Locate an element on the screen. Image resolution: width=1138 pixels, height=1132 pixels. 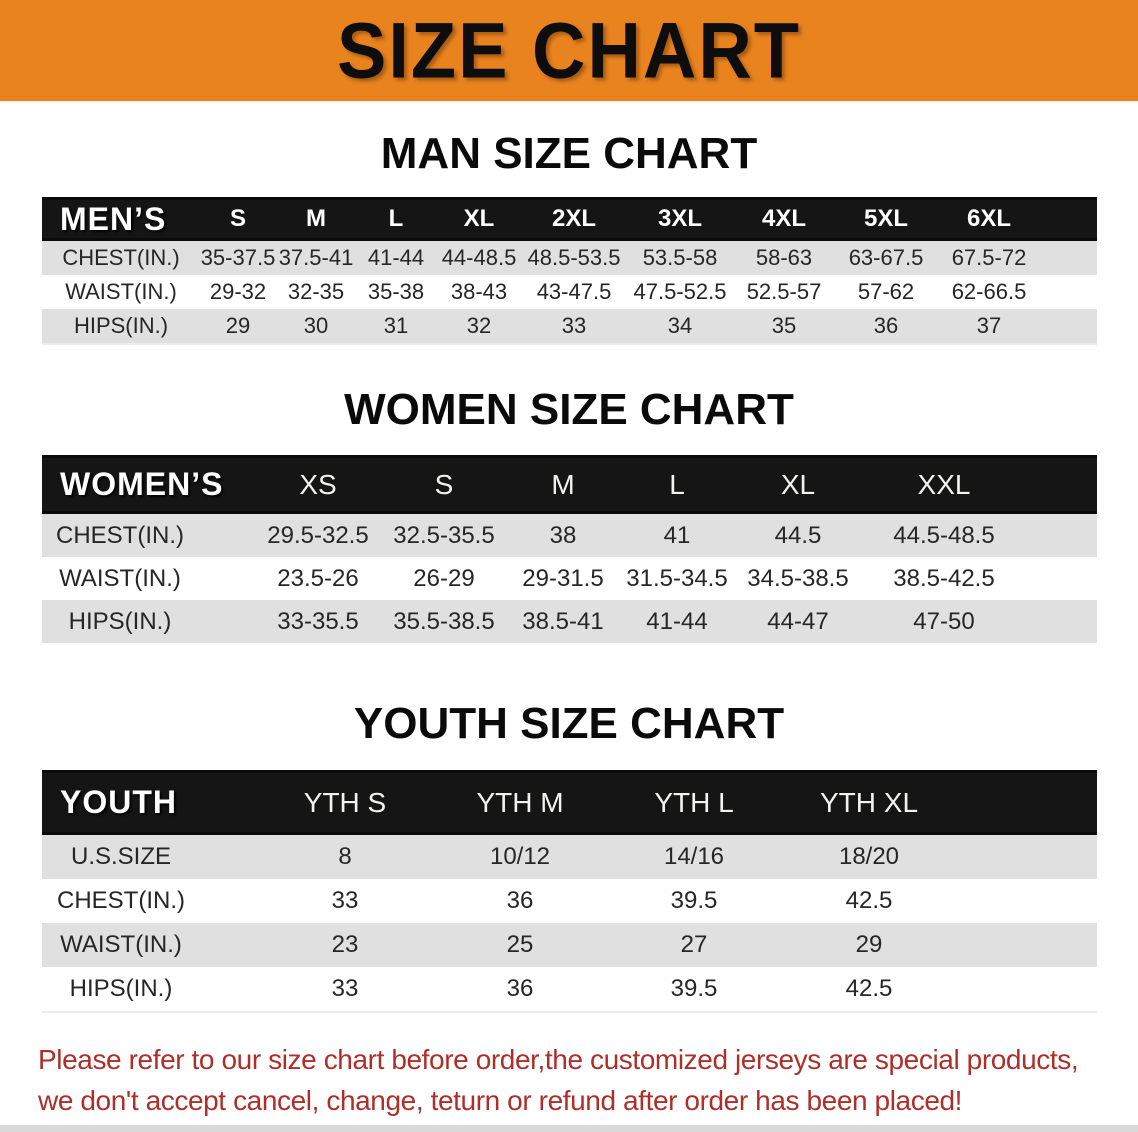
men-size-header: 2XL is located at coordinates (574, 219).